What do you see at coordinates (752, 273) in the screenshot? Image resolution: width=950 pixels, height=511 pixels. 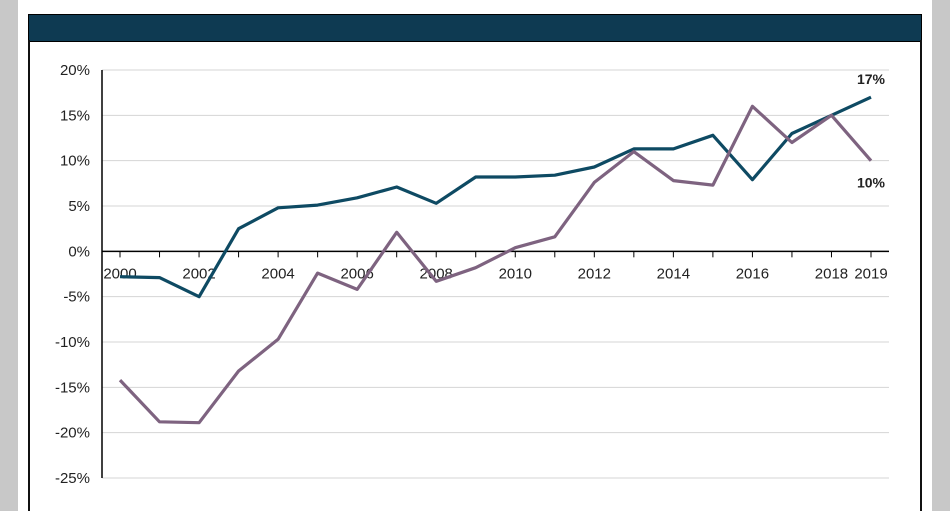 I see `x-tick-label: 2016` at bounding box center [752, 273].